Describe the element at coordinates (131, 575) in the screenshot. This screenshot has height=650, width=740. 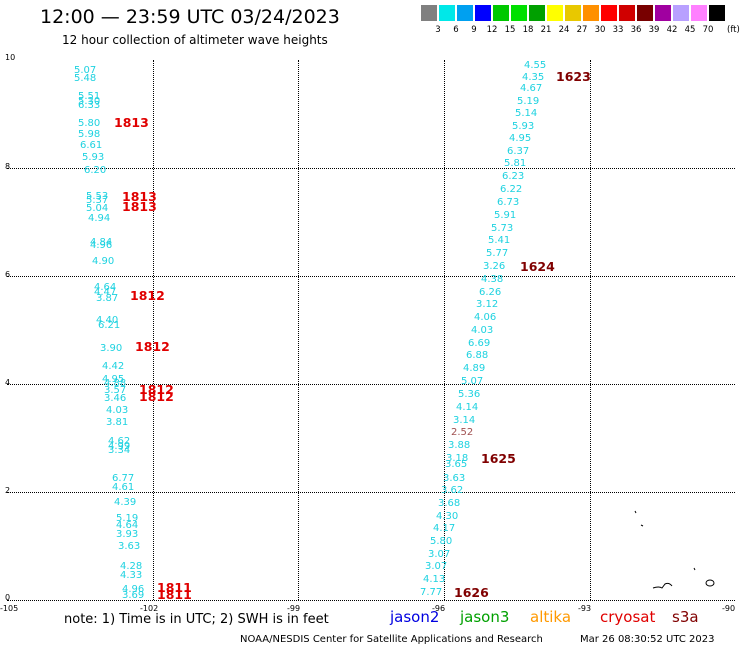
I see `wave-height-value: 4.33` at that location.